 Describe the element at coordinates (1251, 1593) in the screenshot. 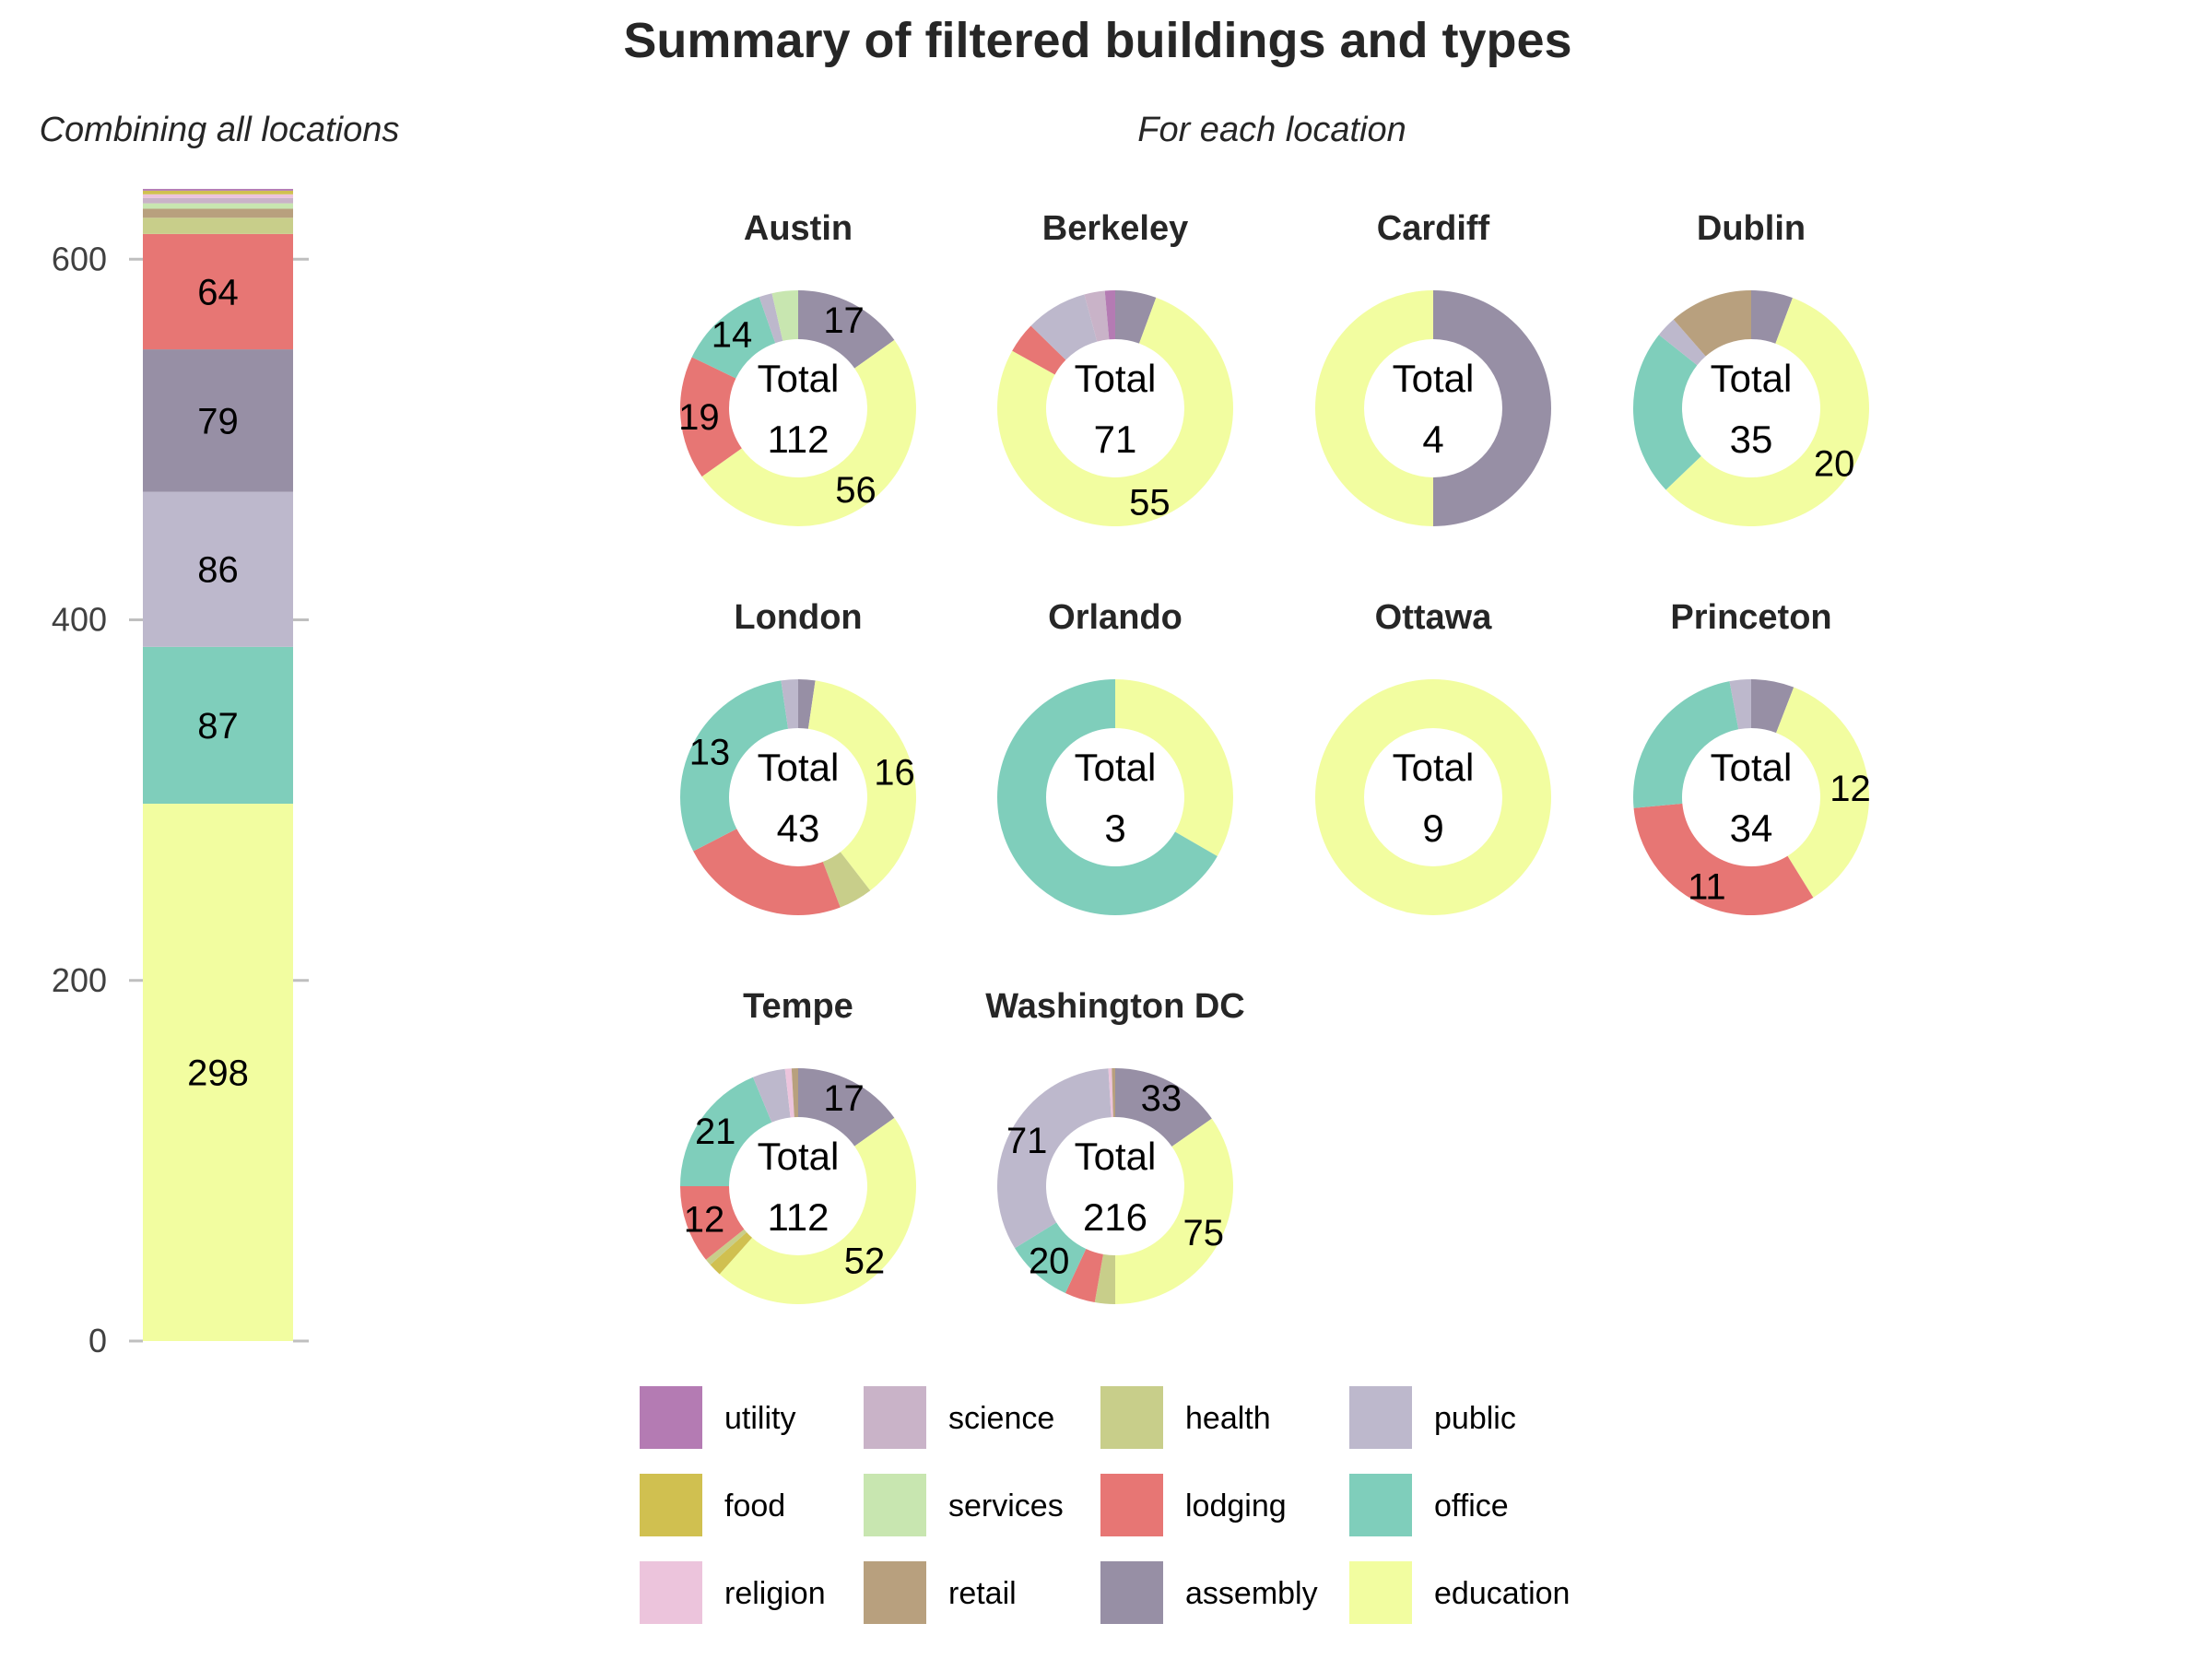

I see `legend-label: assembly` at that location.